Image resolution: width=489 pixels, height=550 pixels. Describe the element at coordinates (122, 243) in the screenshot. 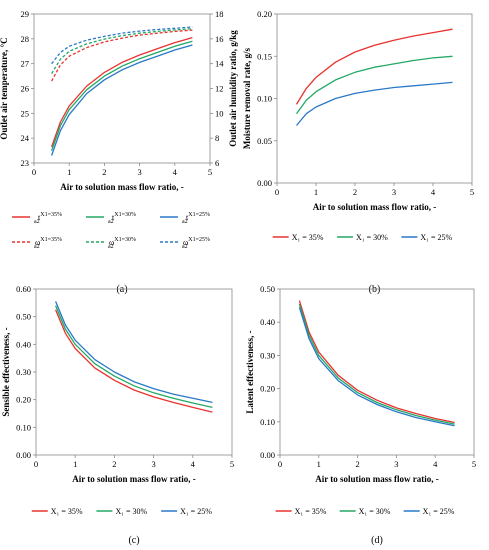

I see `legend-label: ωX1=30% a2` at that location.